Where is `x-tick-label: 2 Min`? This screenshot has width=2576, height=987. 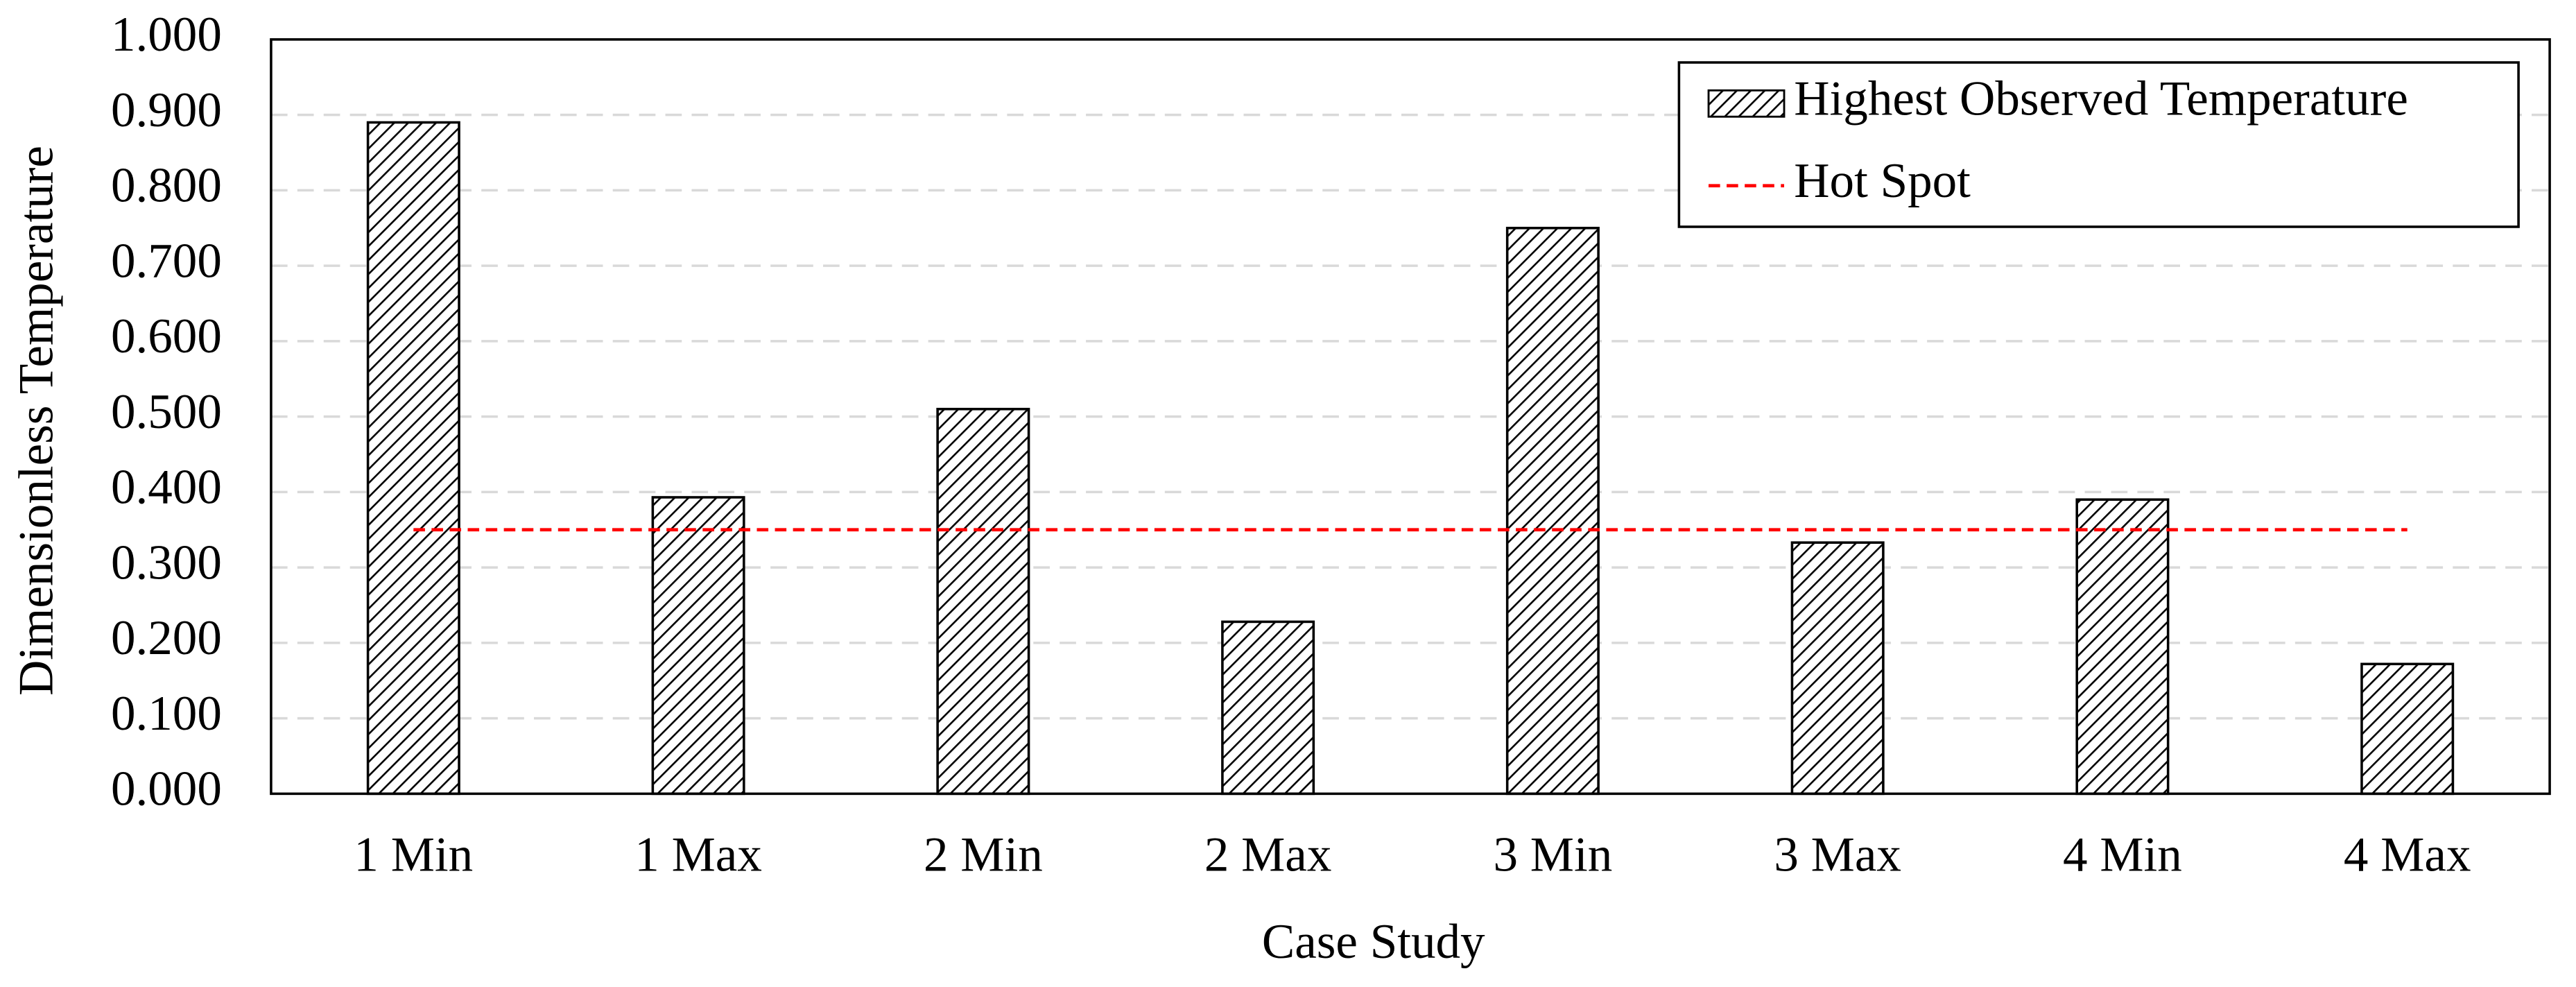
x-tick-label: 2 Min is located at coordinates (983, 854).